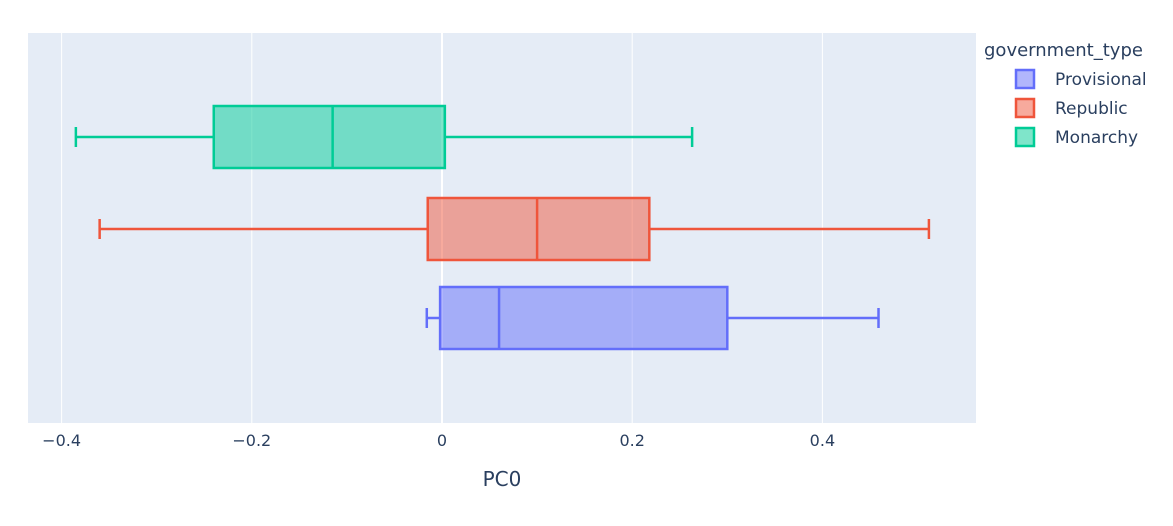 This screenshot has width=1173, height=526. I want to click on x-tick-label: 0.2, so click(631, 440).